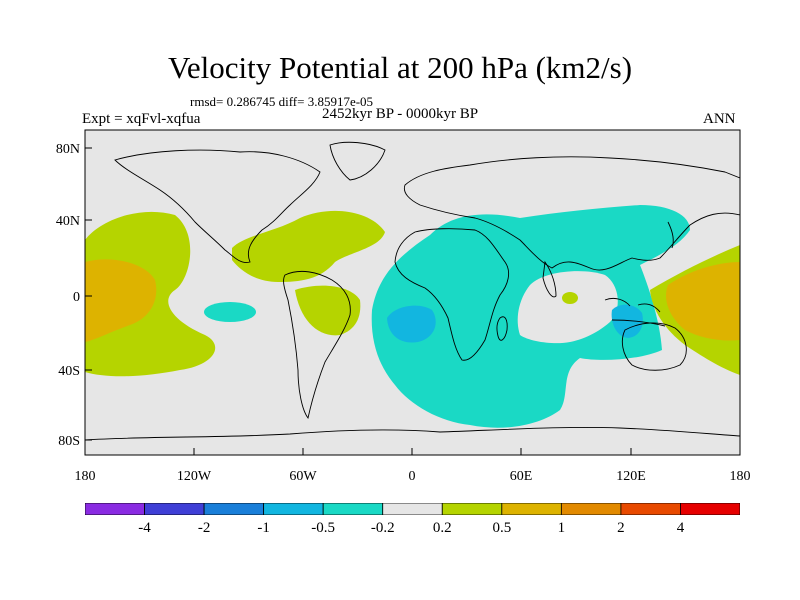  What do you see at coordinates (204, 528) in the screenshot?
I see `colorbar-label: -2` at bounding box center [204, 528].